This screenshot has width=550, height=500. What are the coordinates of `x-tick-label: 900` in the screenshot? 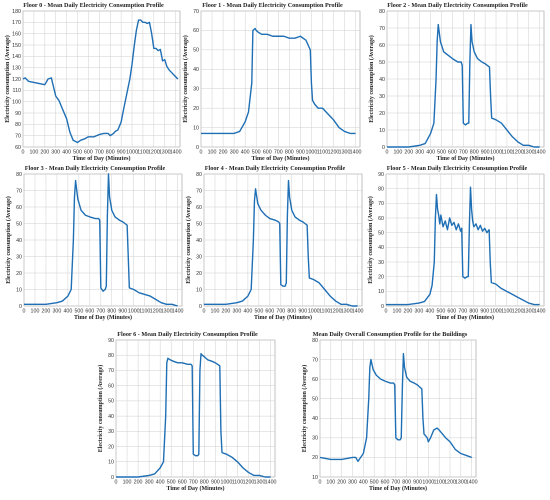 It's located at (417, 483).